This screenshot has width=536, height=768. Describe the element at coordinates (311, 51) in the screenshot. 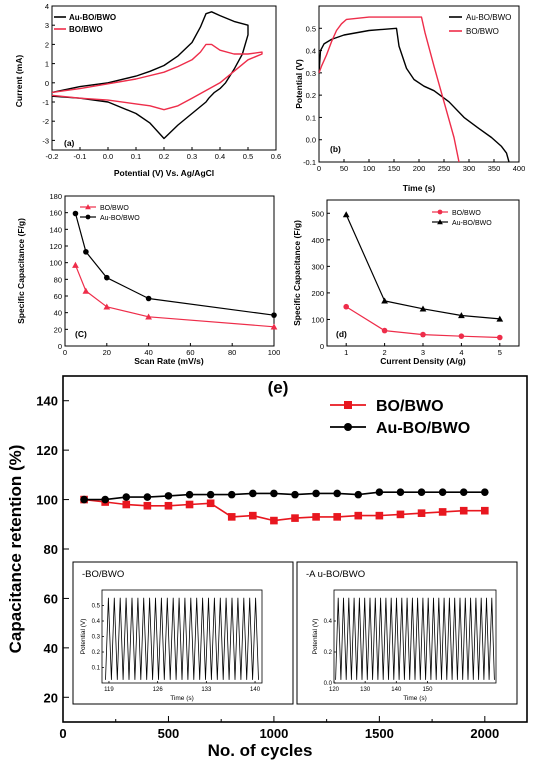

I see `y-tick-label: 0.4` at that location.